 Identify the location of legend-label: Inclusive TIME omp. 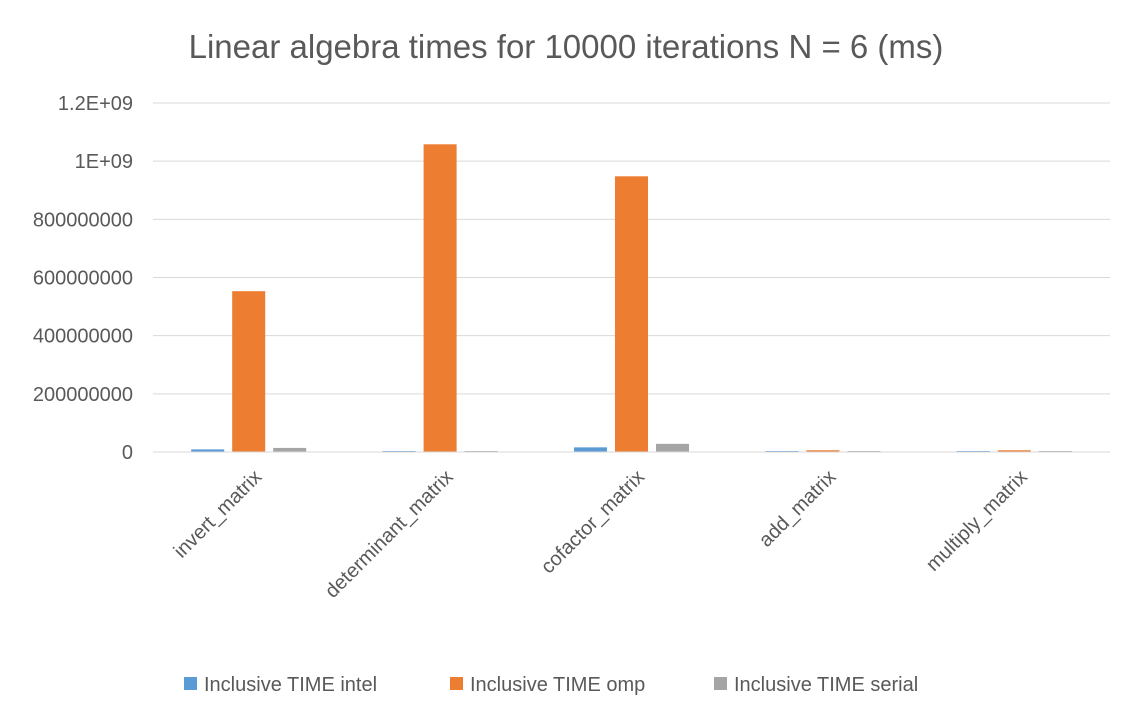
(557, 685).